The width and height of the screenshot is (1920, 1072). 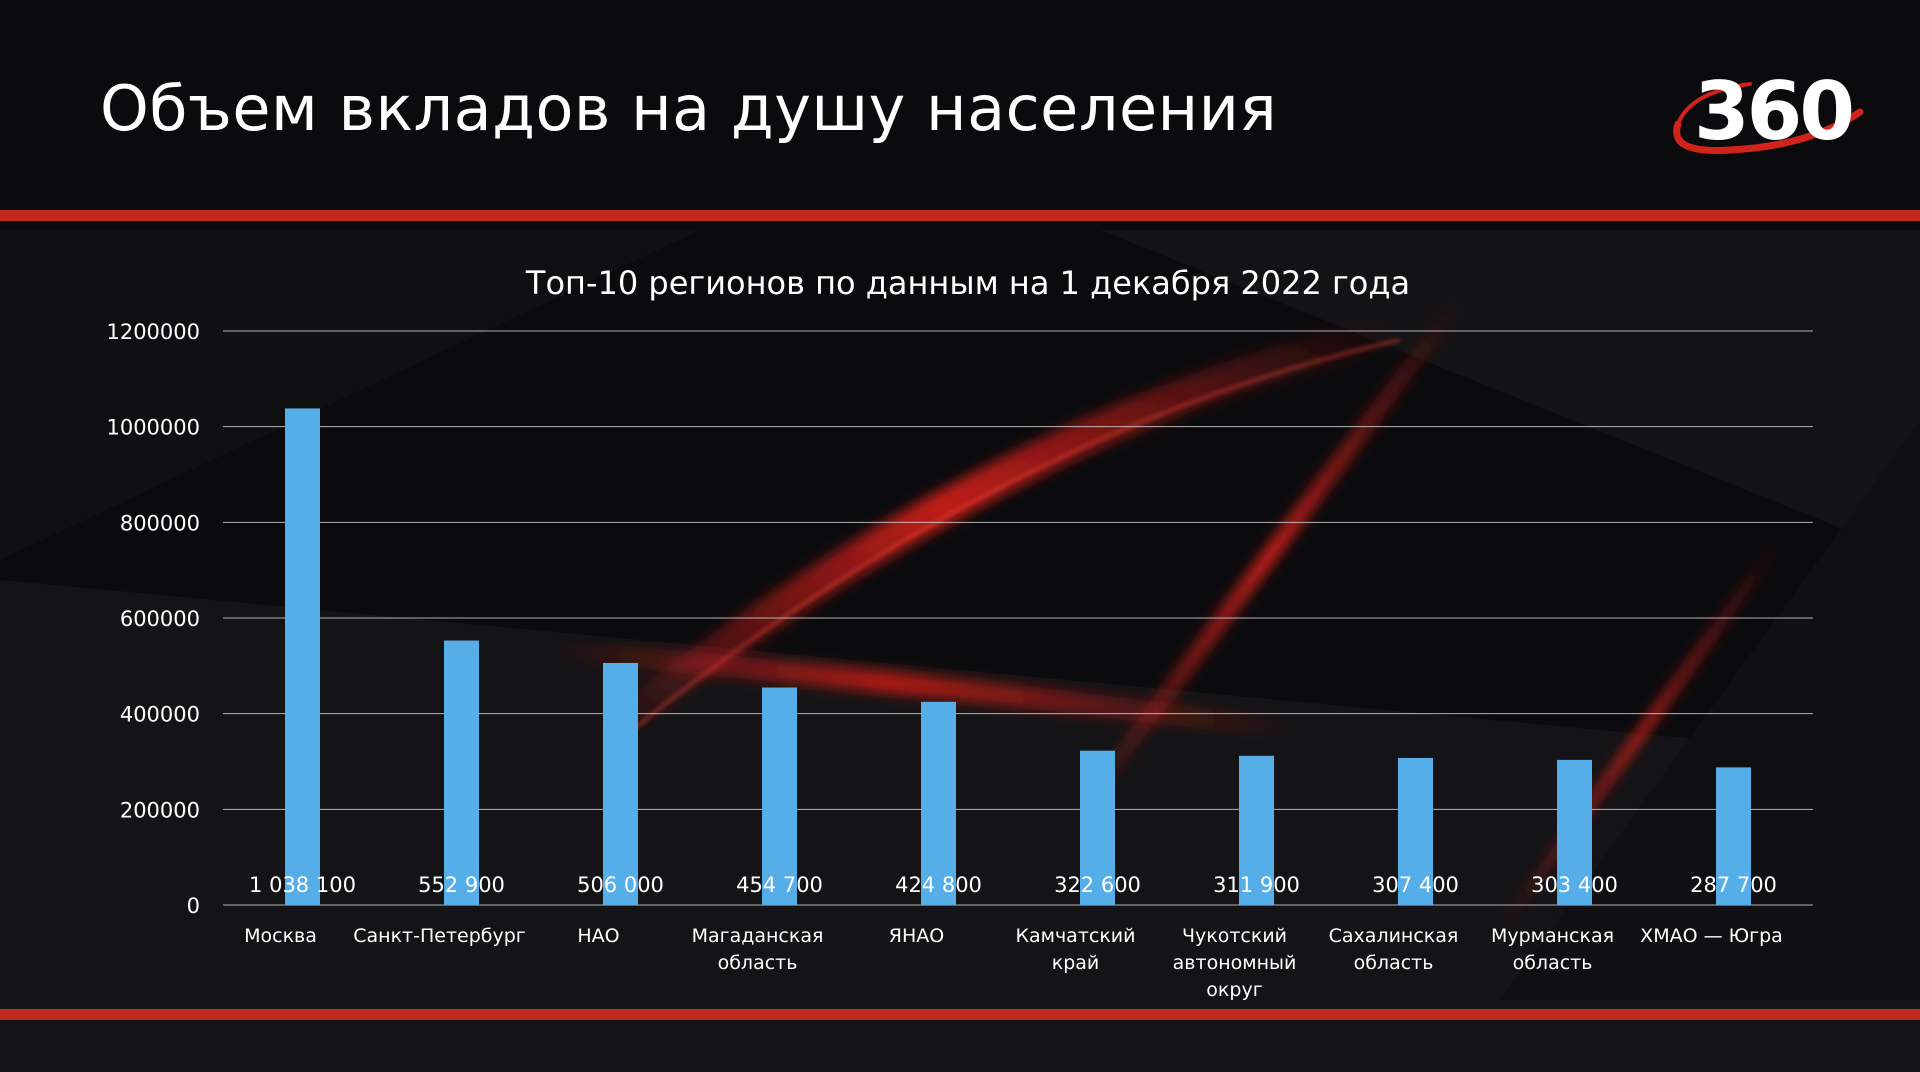 What do you see at coordinates (960, 215) in the screenshot?
I see `top-divider` at bounding box center [960, 215].